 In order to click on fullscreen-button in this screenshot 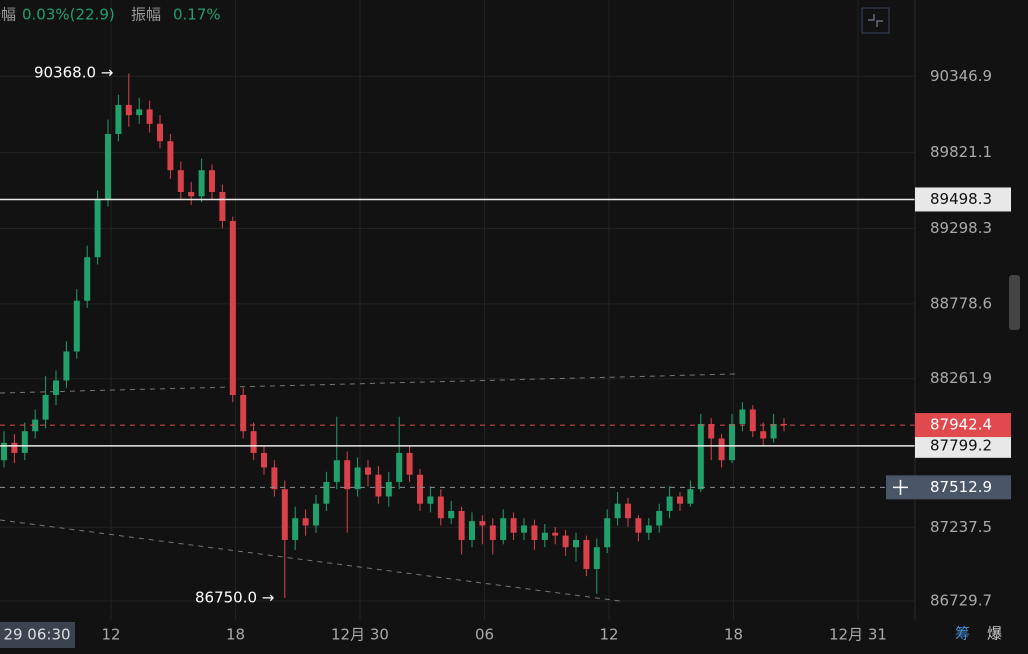, I will do `click(875, 20)`.